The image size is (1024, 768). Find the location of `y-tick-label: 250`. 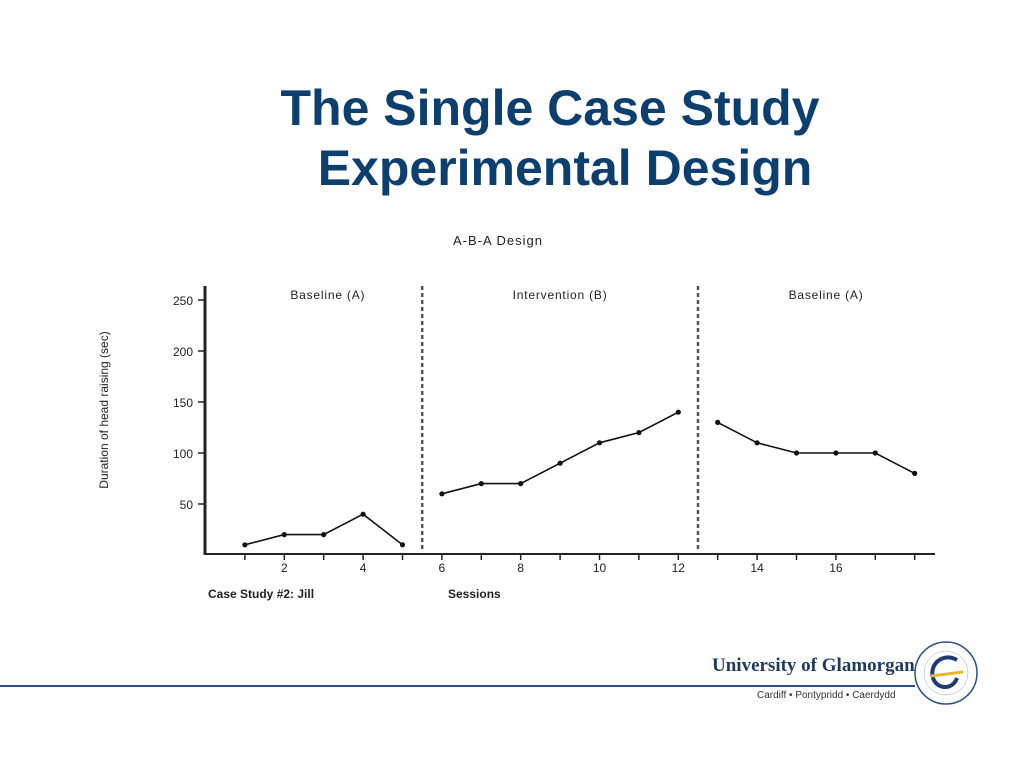

y-tick-label: 250 is located at coordinates (183, 301).